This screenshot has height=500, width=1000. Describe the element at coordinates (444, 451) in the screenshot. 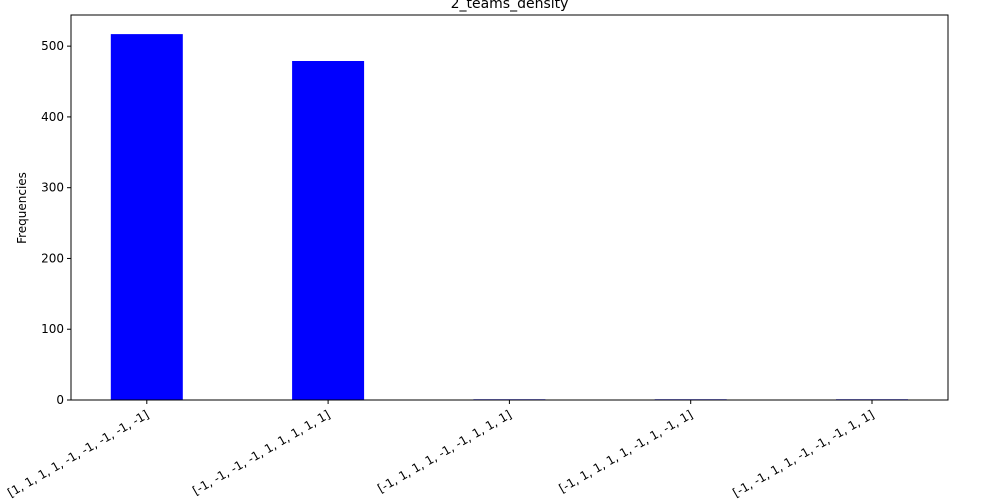

I see `x-tick-label: [-1, 1, 1, 1, -1, -1, 1, 1, 1]` at that location.